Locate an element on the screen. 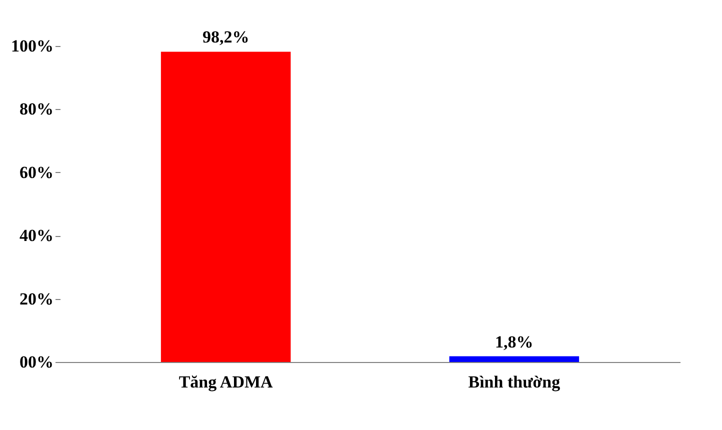 The width and height of the screenshot is (722, 430). y-tick-label: 80% is located at coordinates (37, 109).